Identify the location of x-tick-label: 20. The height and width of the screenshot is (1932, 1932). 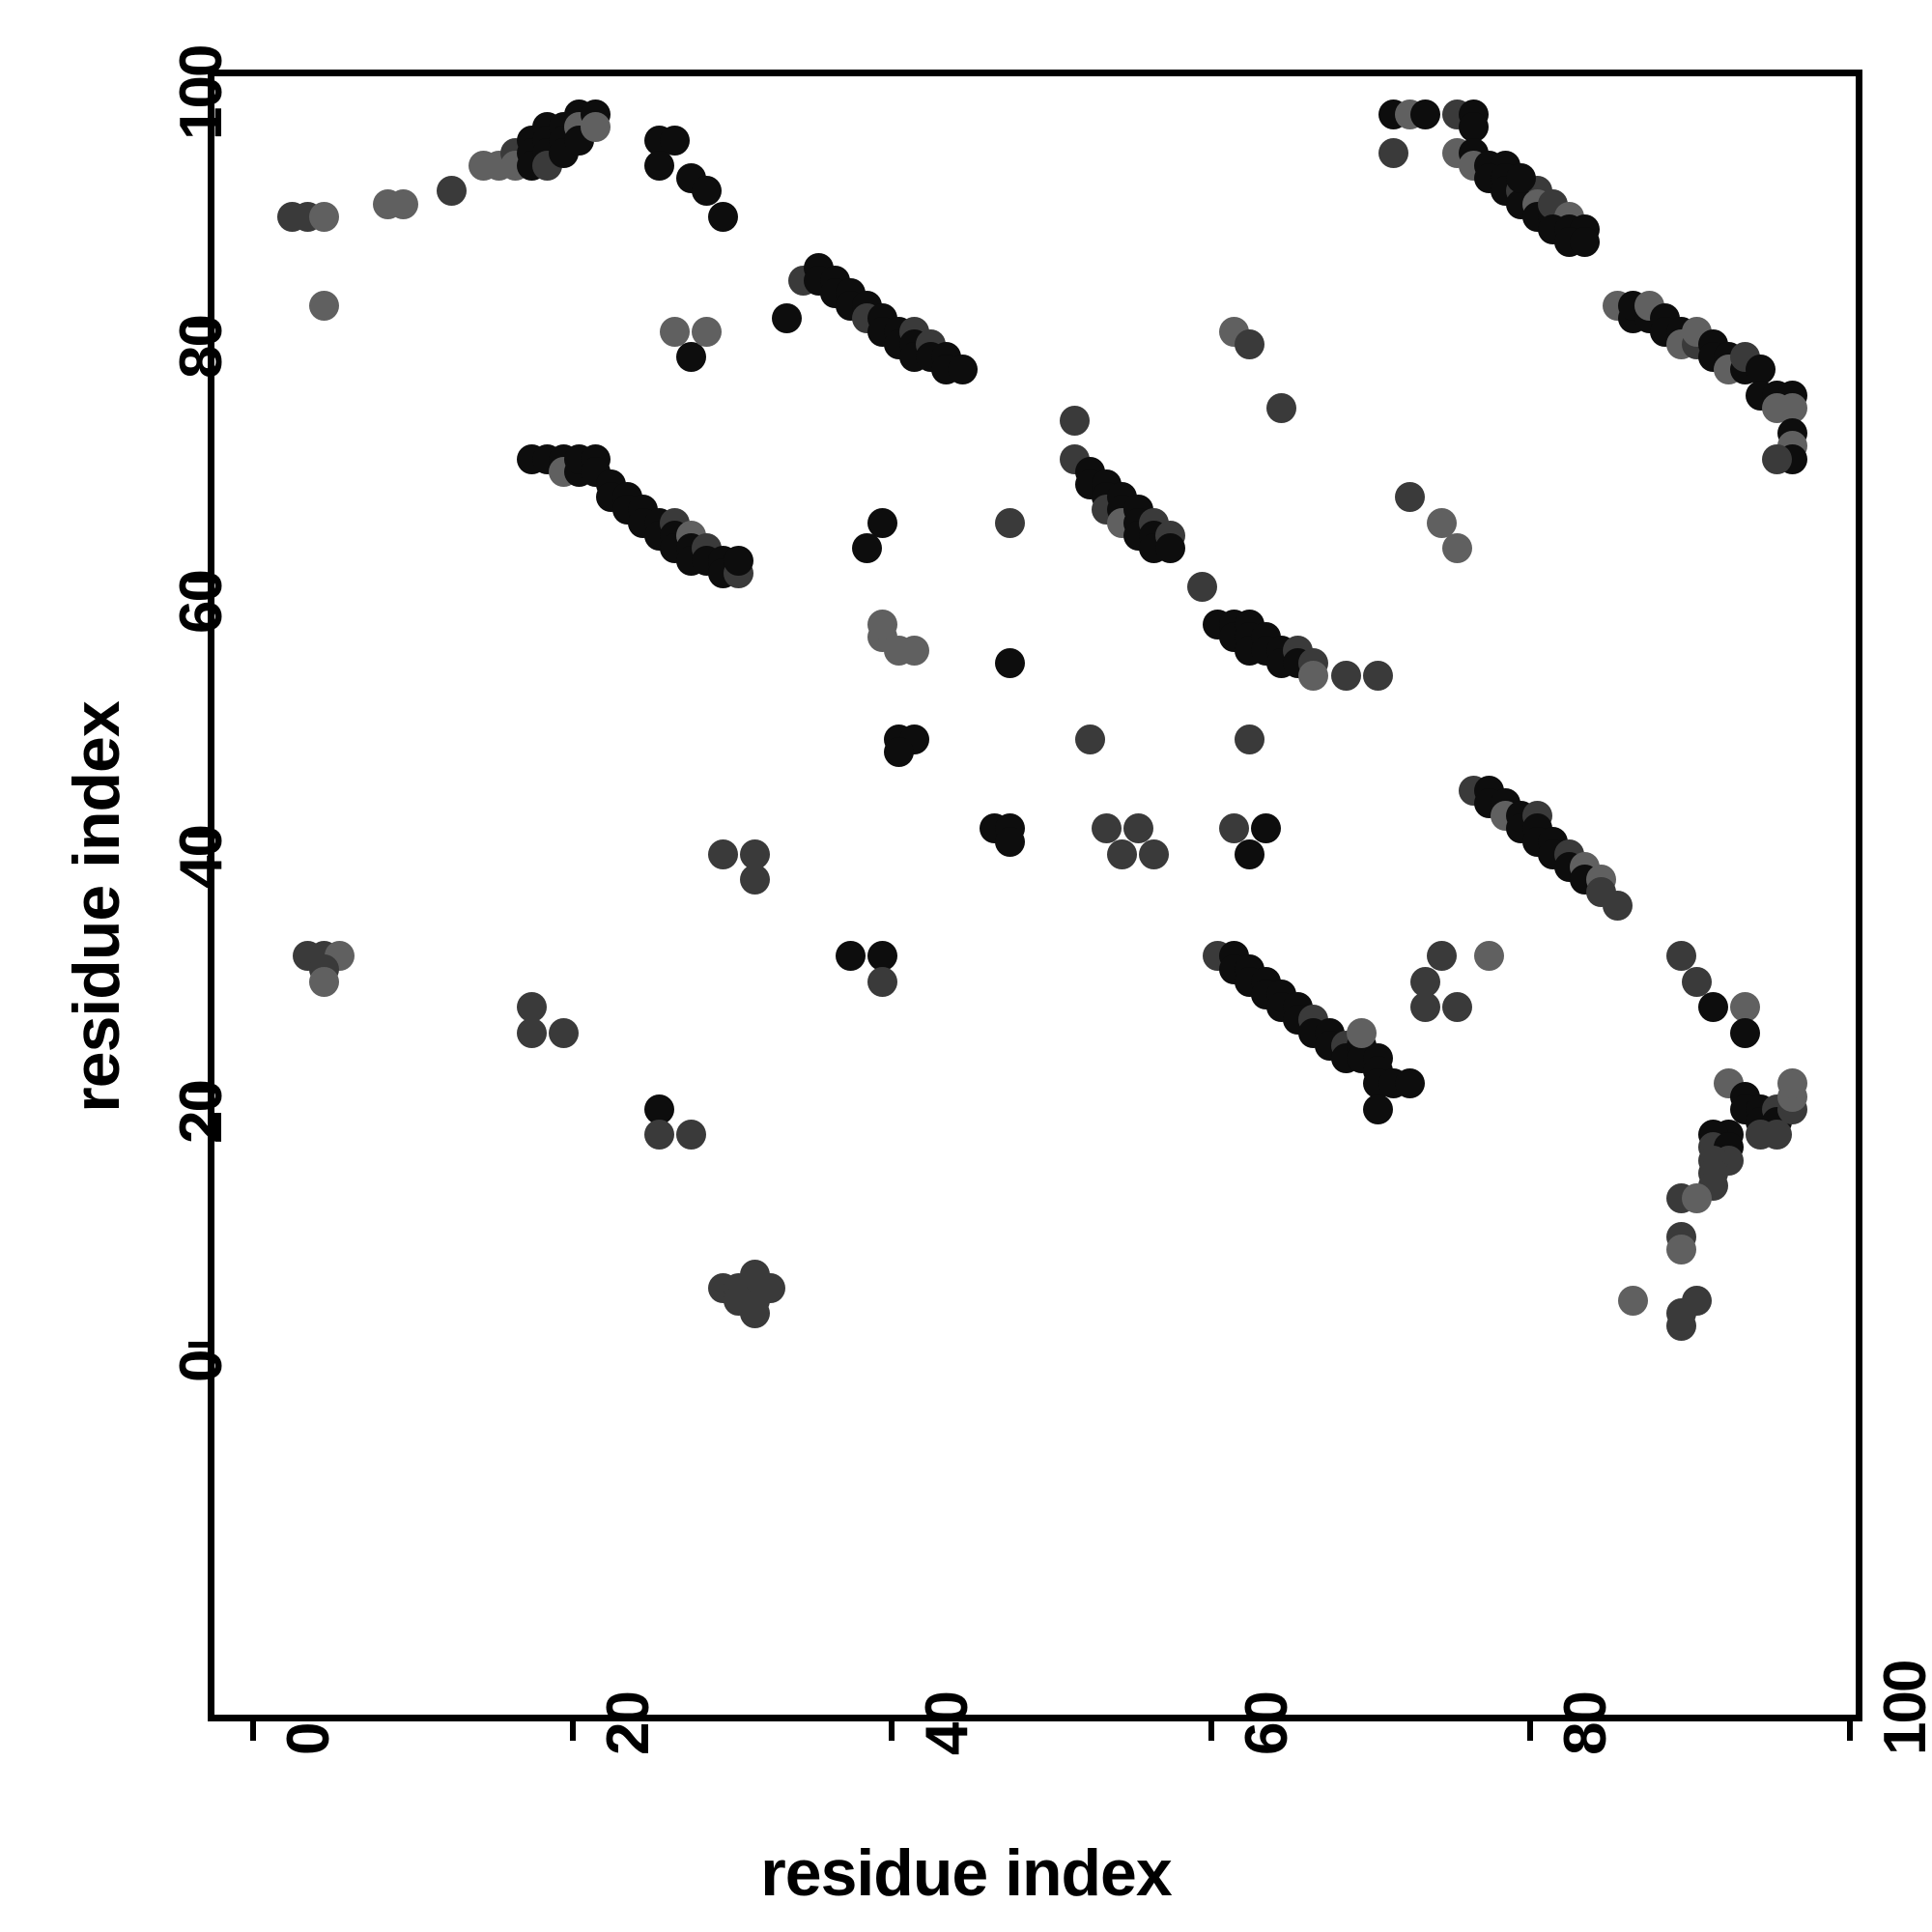
(628, 1723).